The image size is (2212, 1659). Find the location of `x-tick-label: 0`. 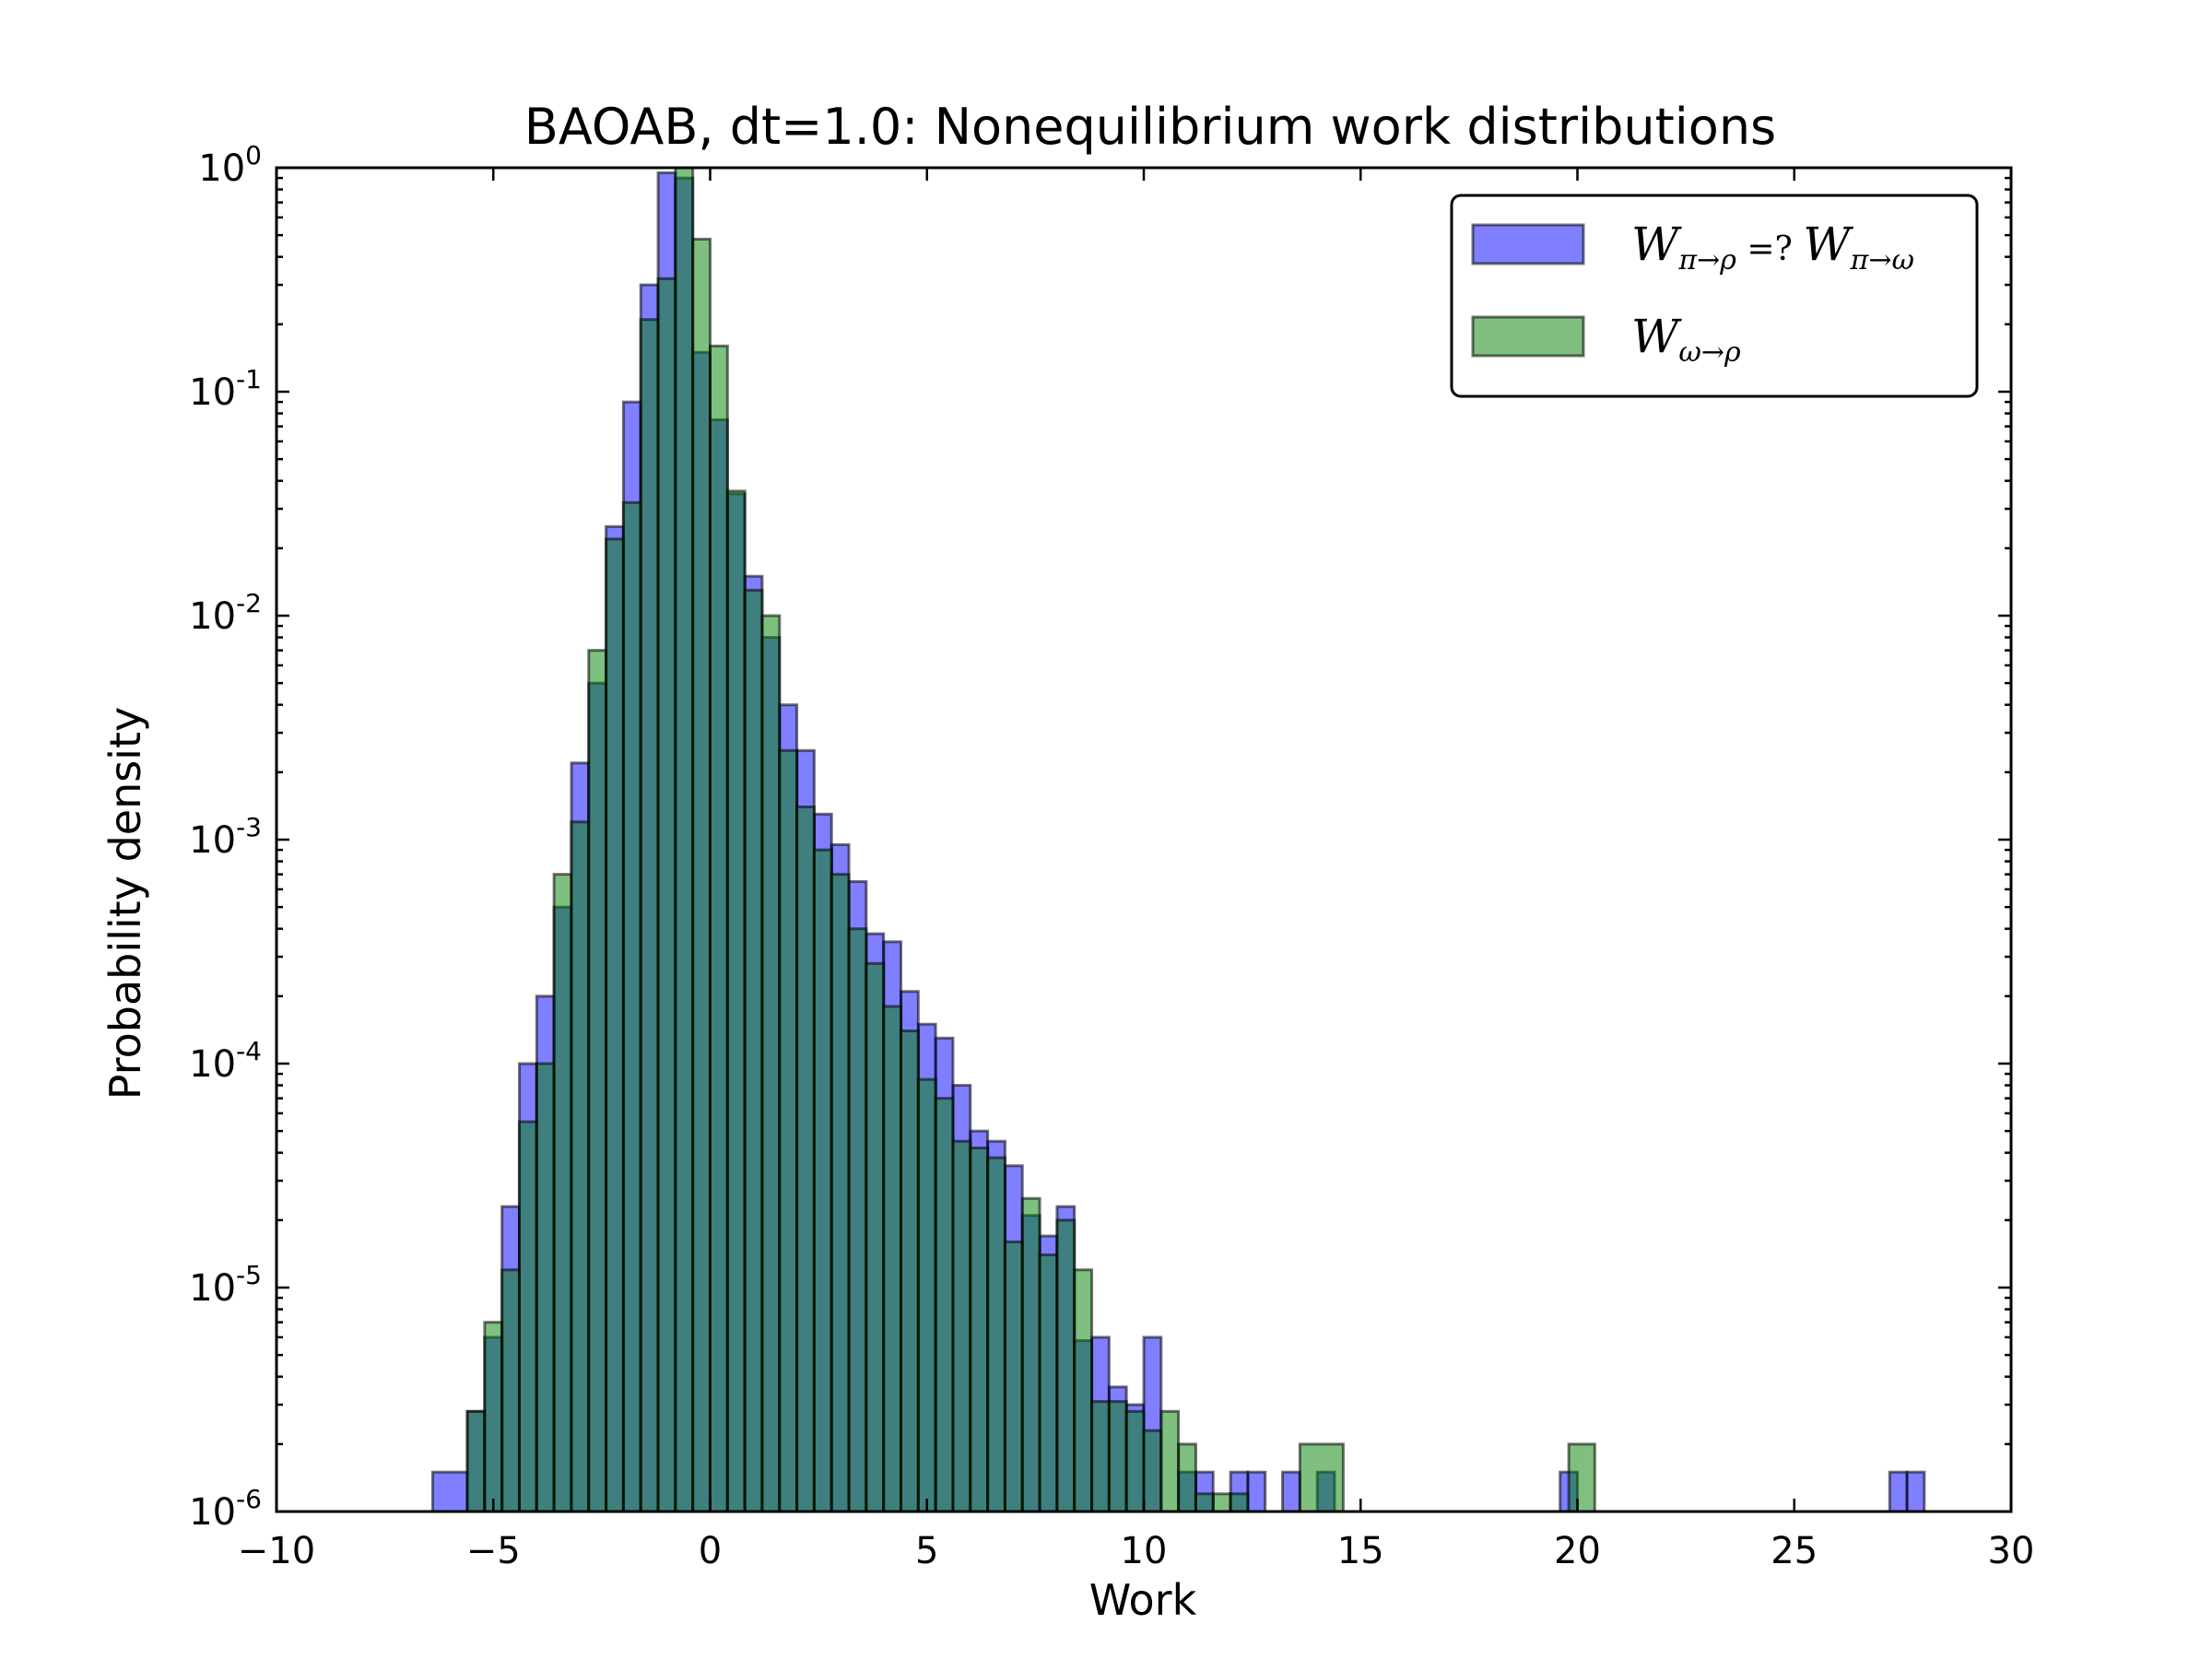

x-tick-label: 0 is located at coordinates (710, 1551).